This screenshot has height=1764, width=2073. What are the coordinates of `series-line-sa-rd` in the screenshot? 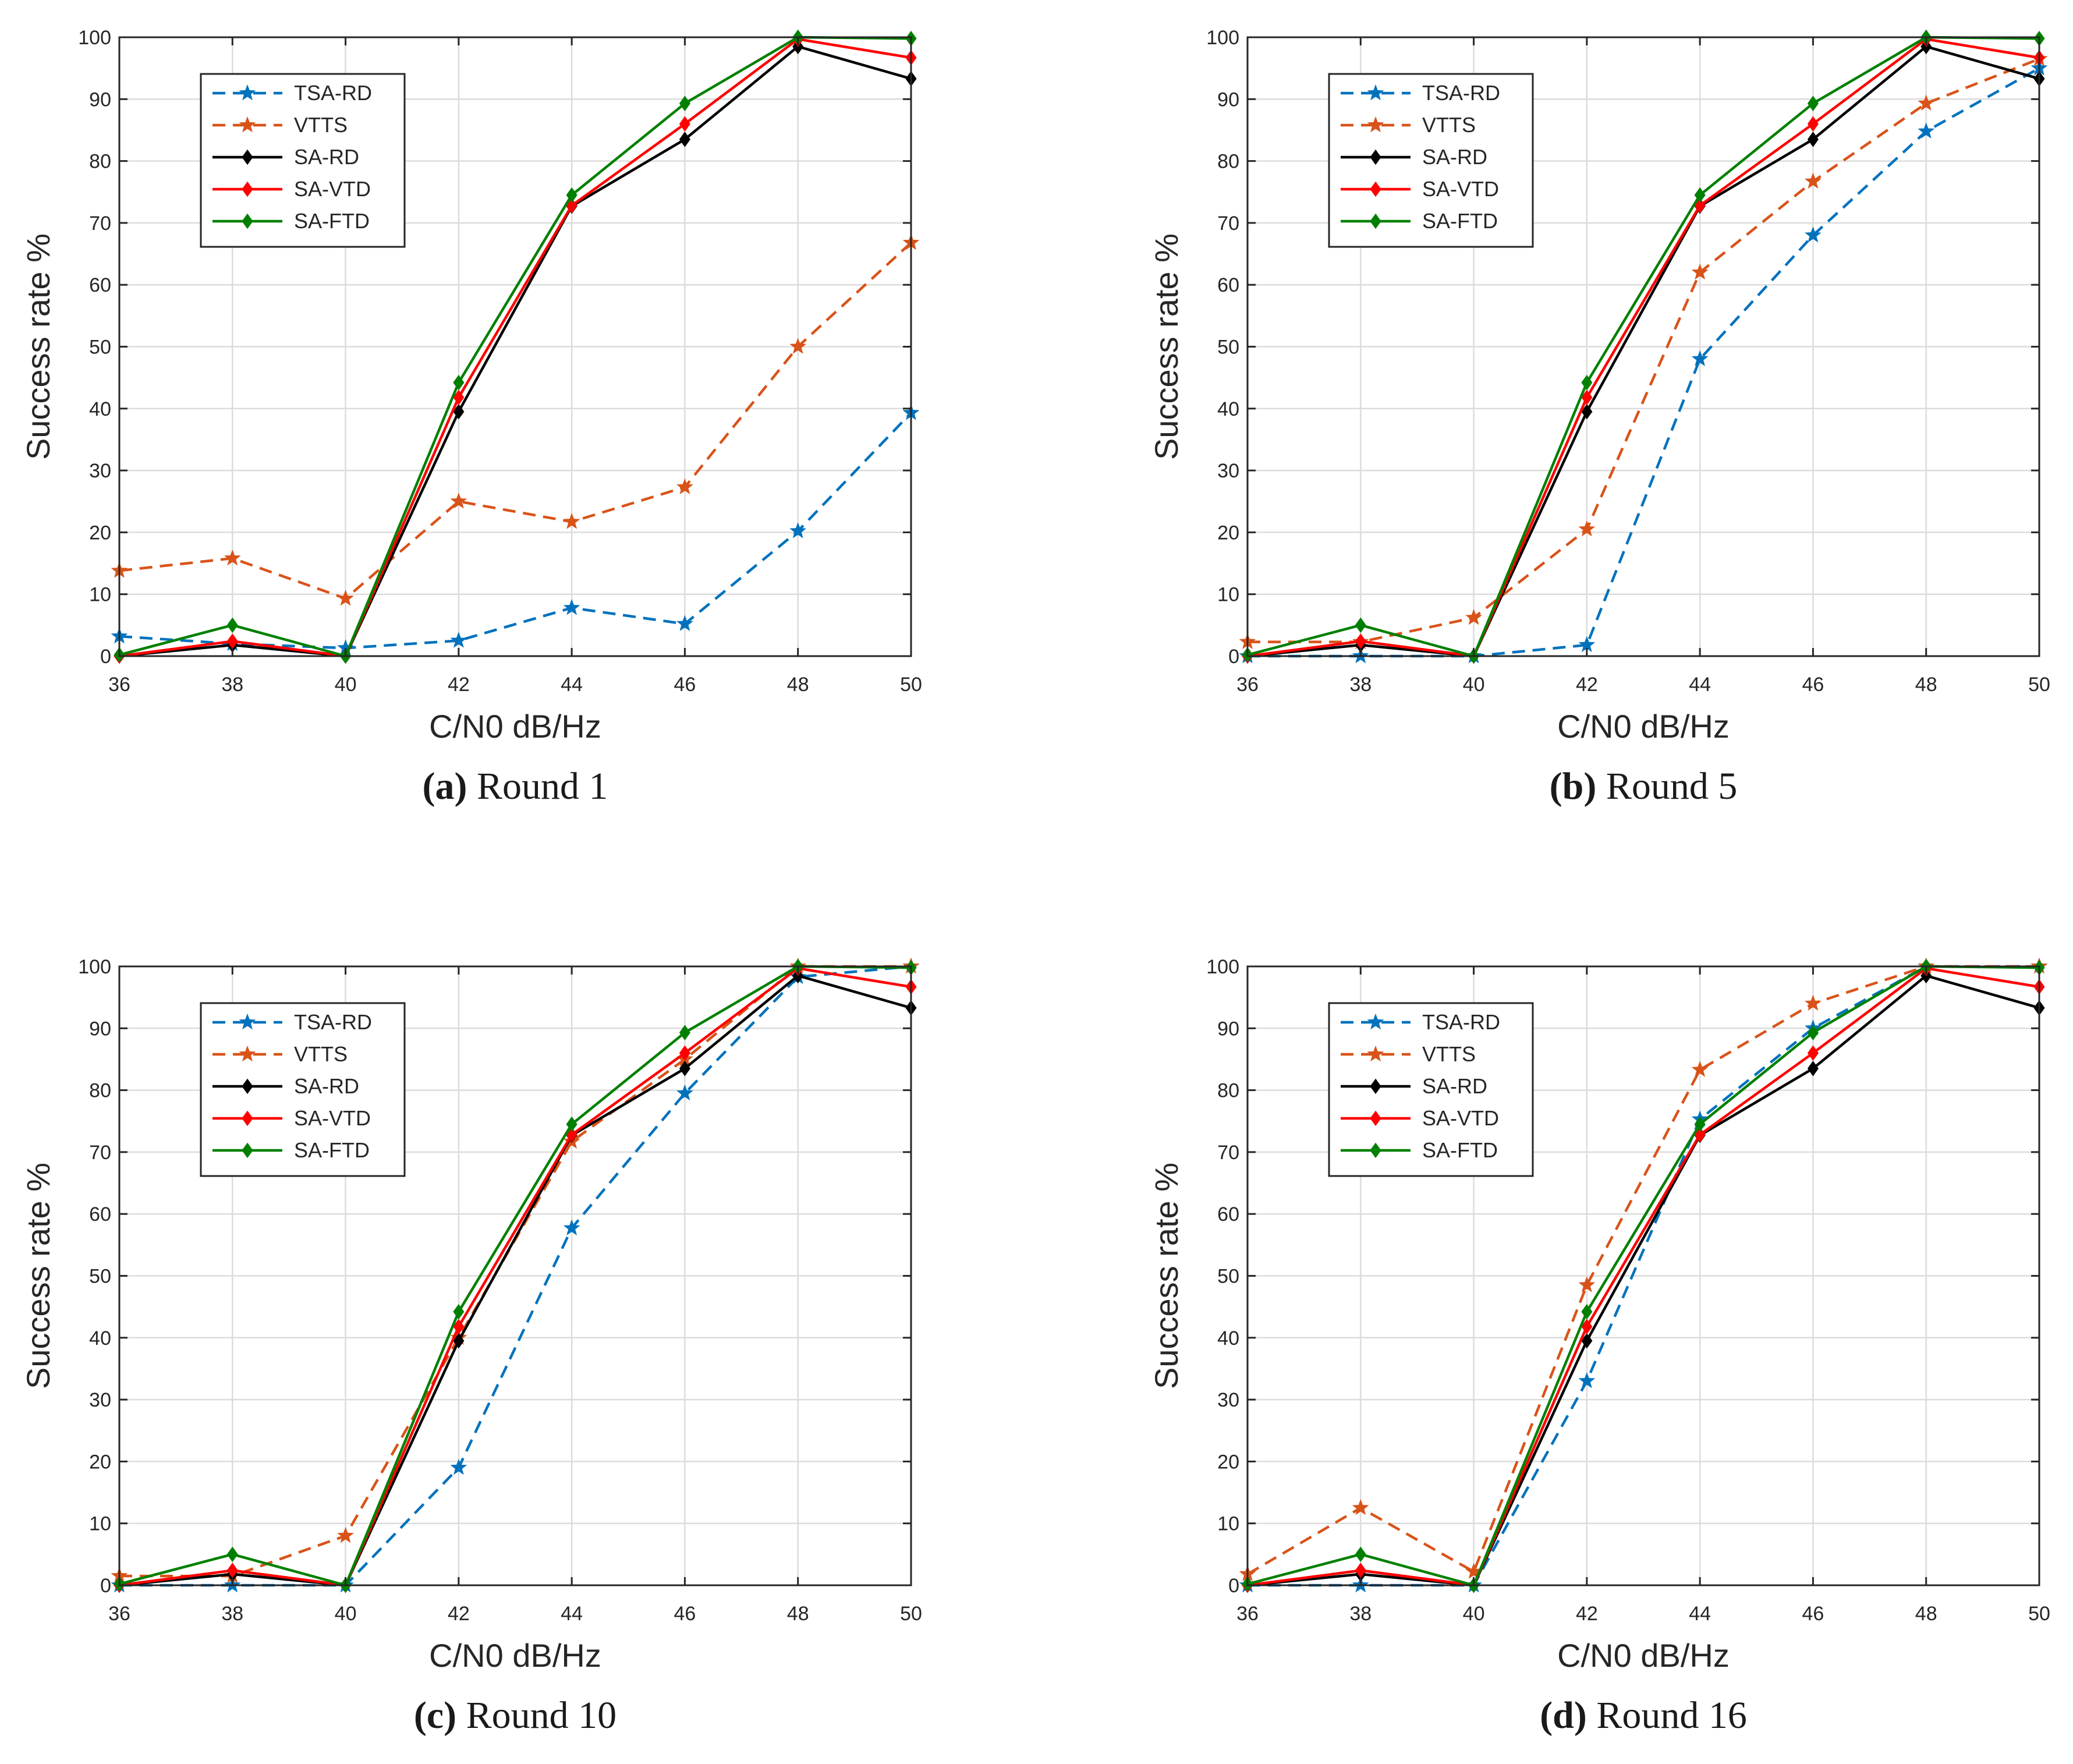 It's located at (1643, 351).